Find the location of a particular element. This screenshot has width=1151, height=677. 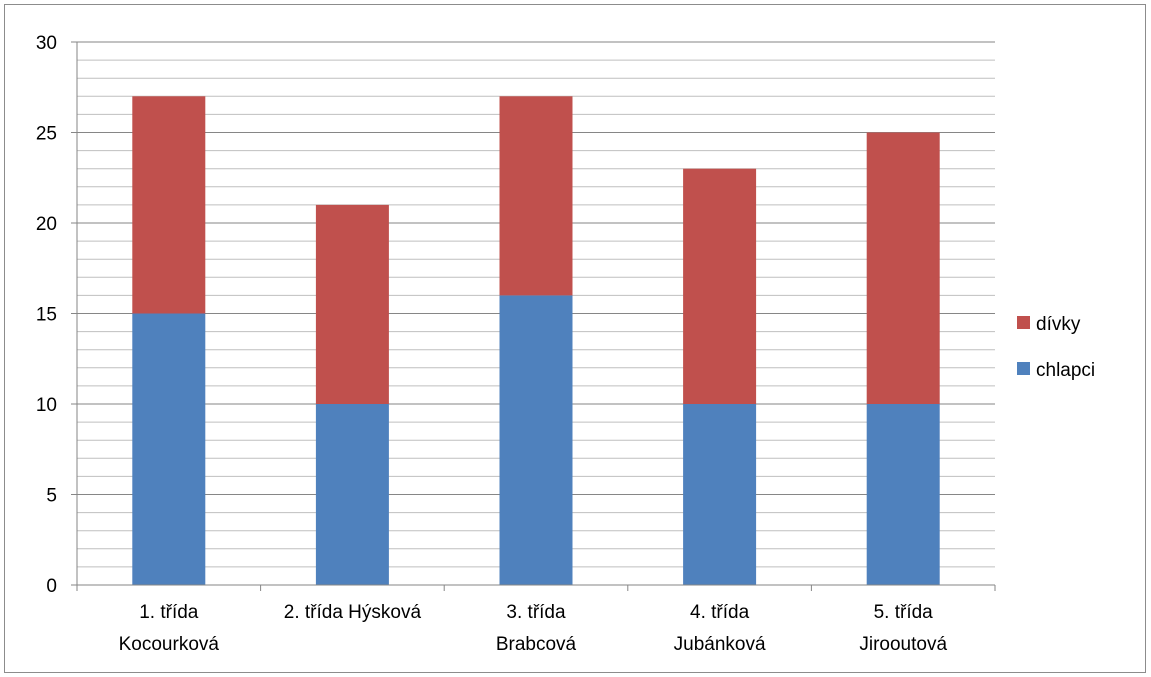

x-category-label: 3. třída is located at coordinates (536, 612).